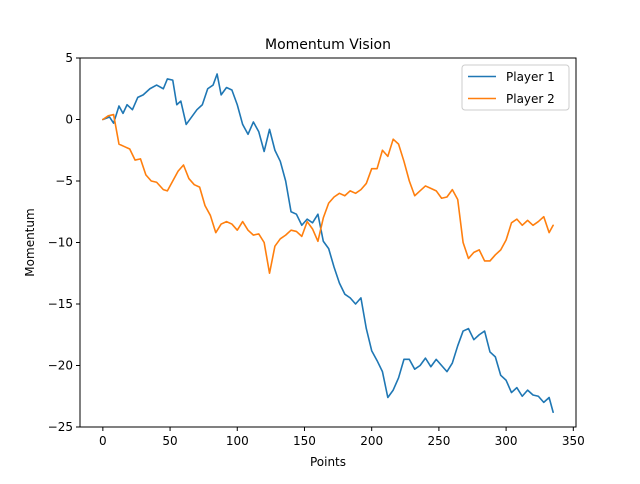 The height and width of the screenshot is (484, 640). What do you see at coordinates (515, 87) in the screenshot?
I see `legend: Player 1 Player 2` at bounding box center [515, 87].